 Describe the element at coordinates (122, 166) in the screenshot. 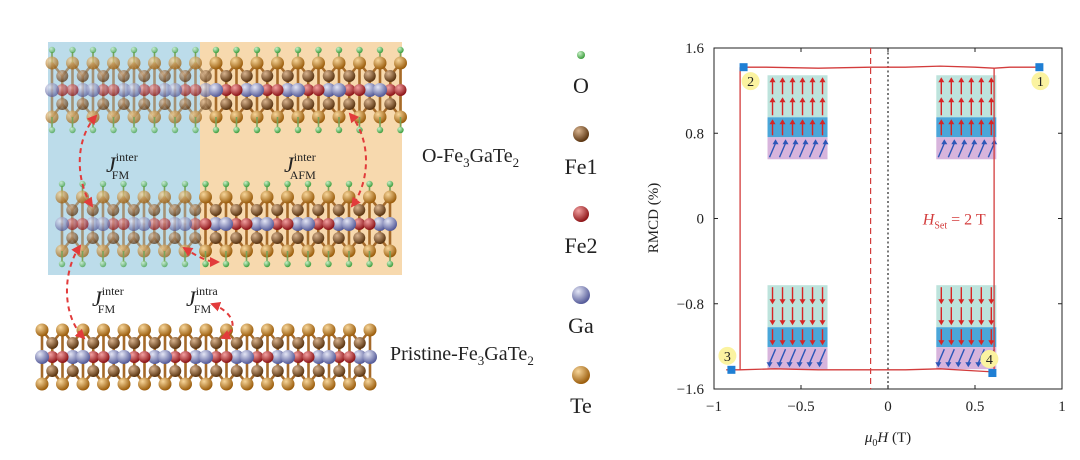

I see `exchange-label-fm-inter-top: Jinter FM` at that location.